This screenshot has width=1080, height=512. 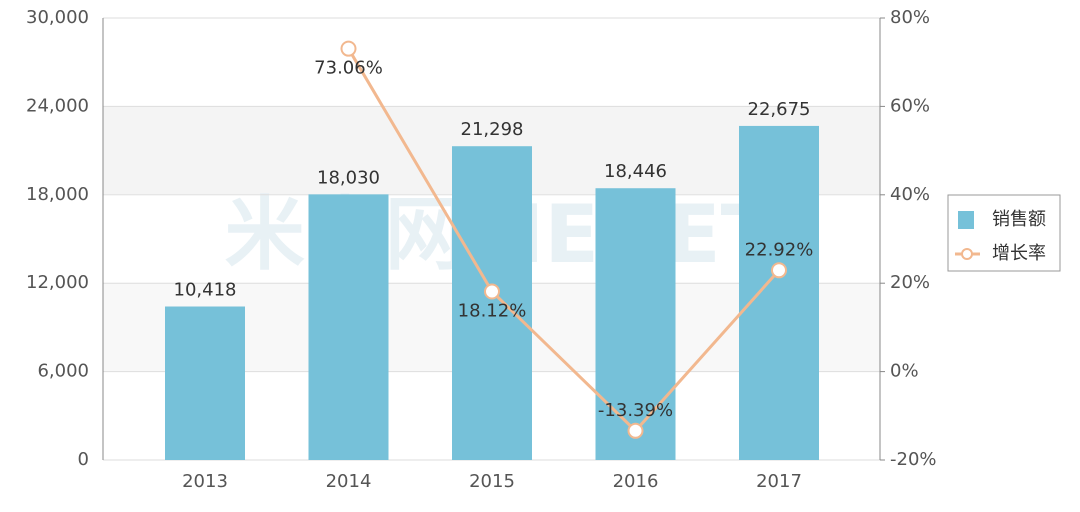 I want to click on x-tick-label: 2013, so click(x=205, y=481).